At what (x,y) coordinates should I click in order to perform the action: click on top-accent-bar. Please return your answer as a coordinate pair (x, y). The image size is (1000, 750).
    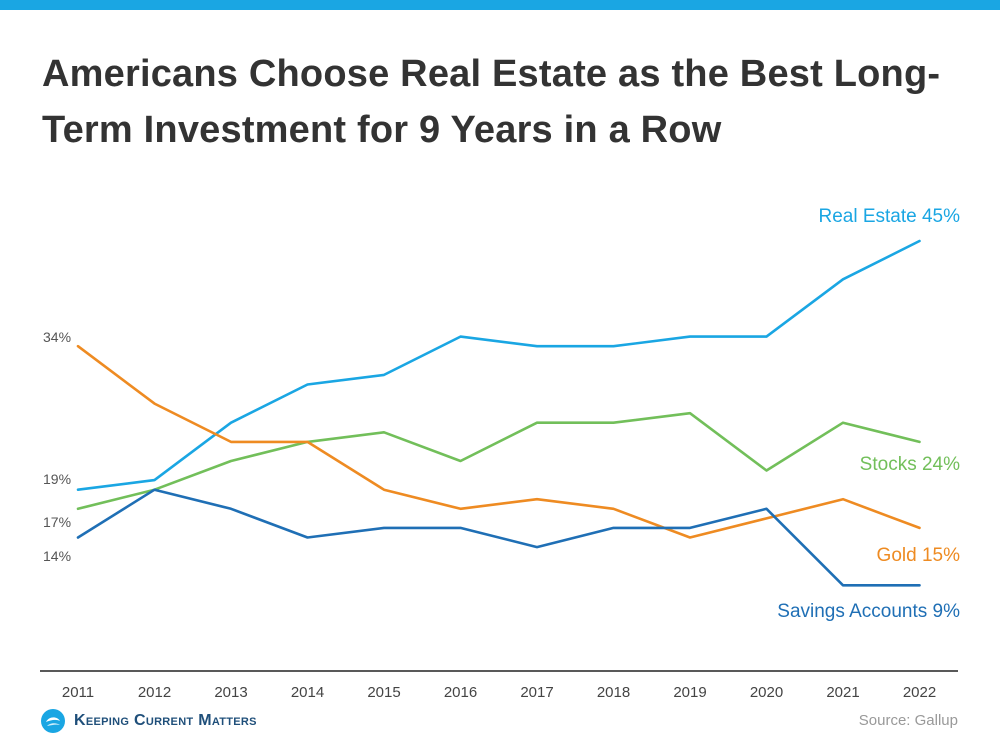
    Looking at the image, I should click on (500, 5).